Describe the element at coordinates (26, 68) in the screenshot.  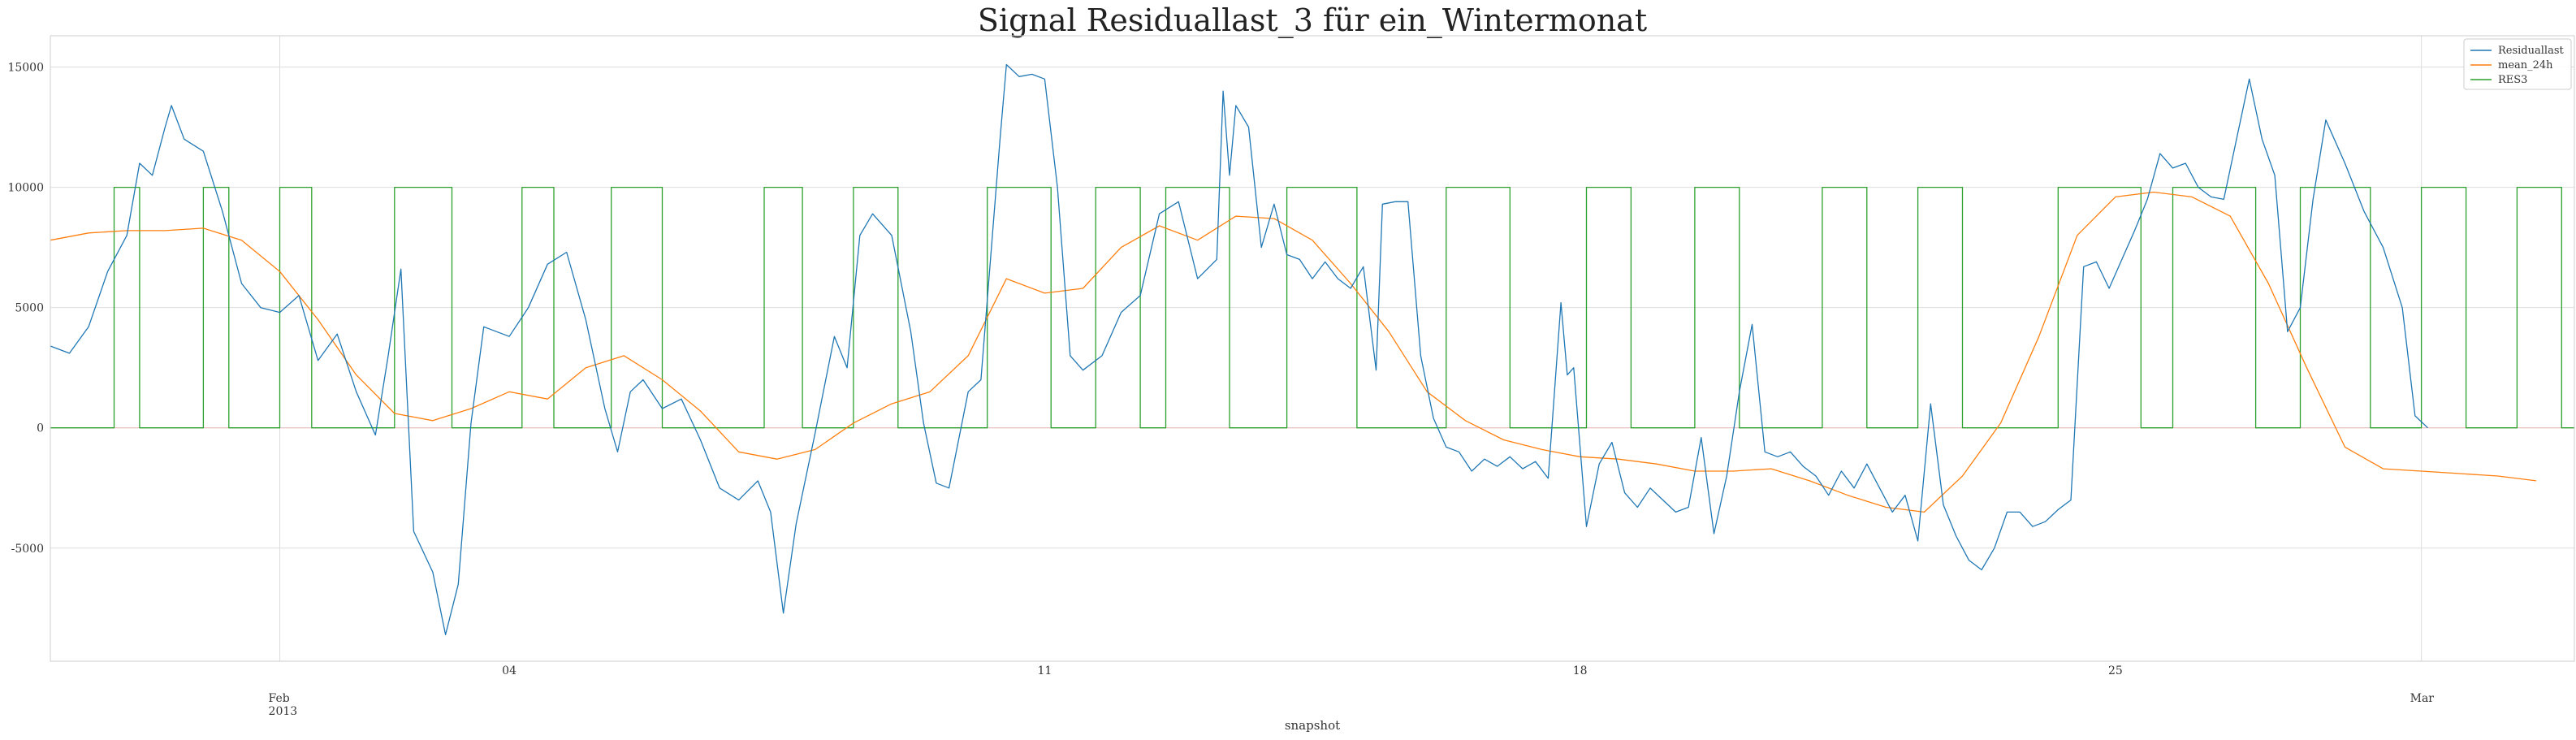
I see `y-tick-label: 15000` at that location.